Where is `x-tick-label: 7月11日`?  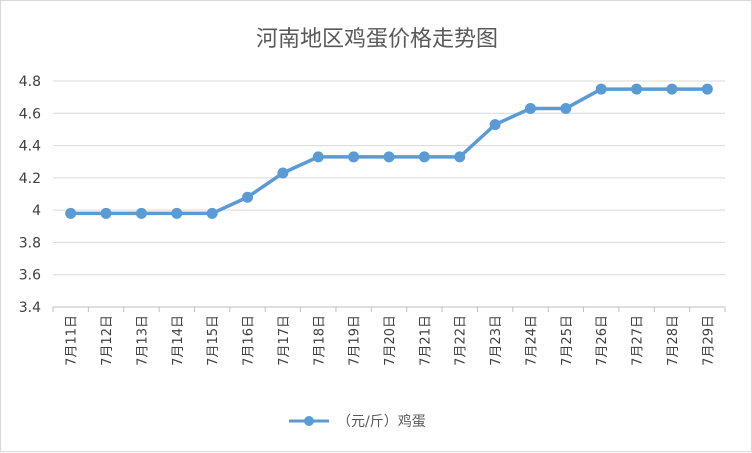
x-tick-label: 7月11日 is located at coordinates (72, 340).